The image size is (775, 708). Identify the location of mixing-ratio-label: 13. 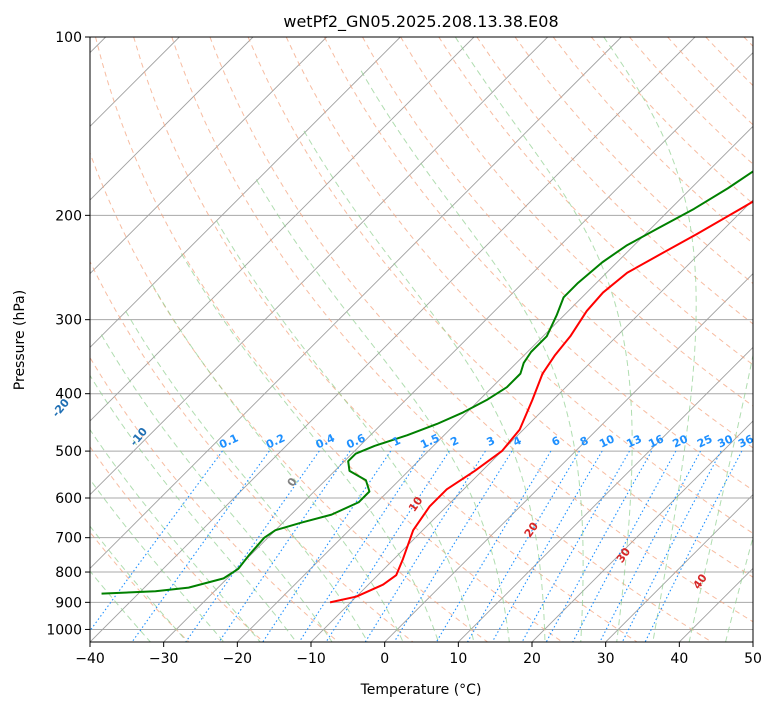
(633, 441).